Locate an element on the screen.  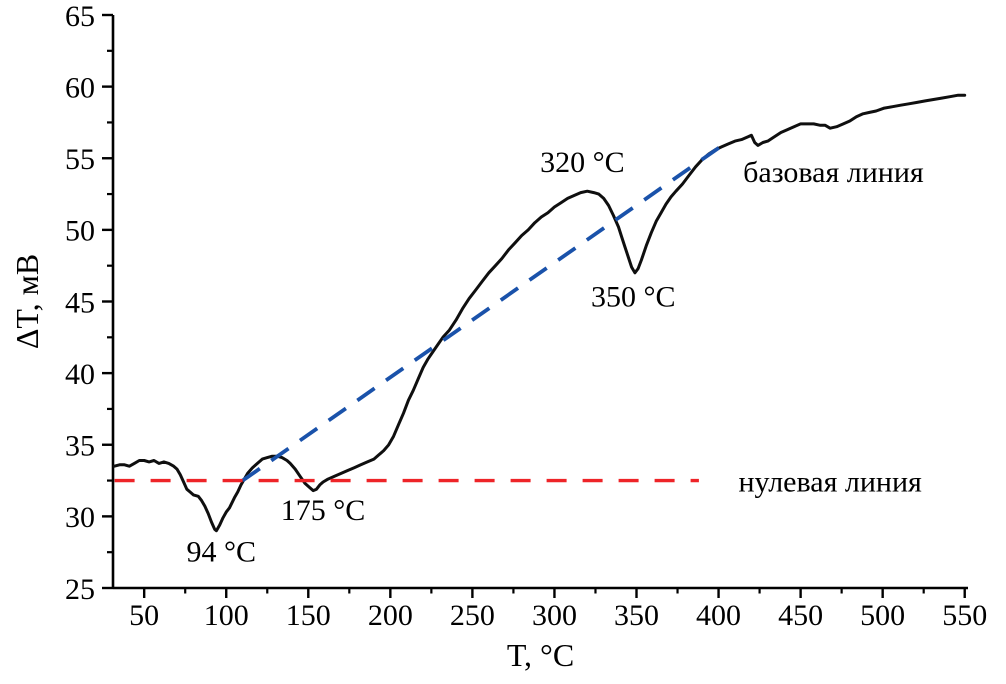
x-tick-label: 450 is located at coordinates (800, 615).